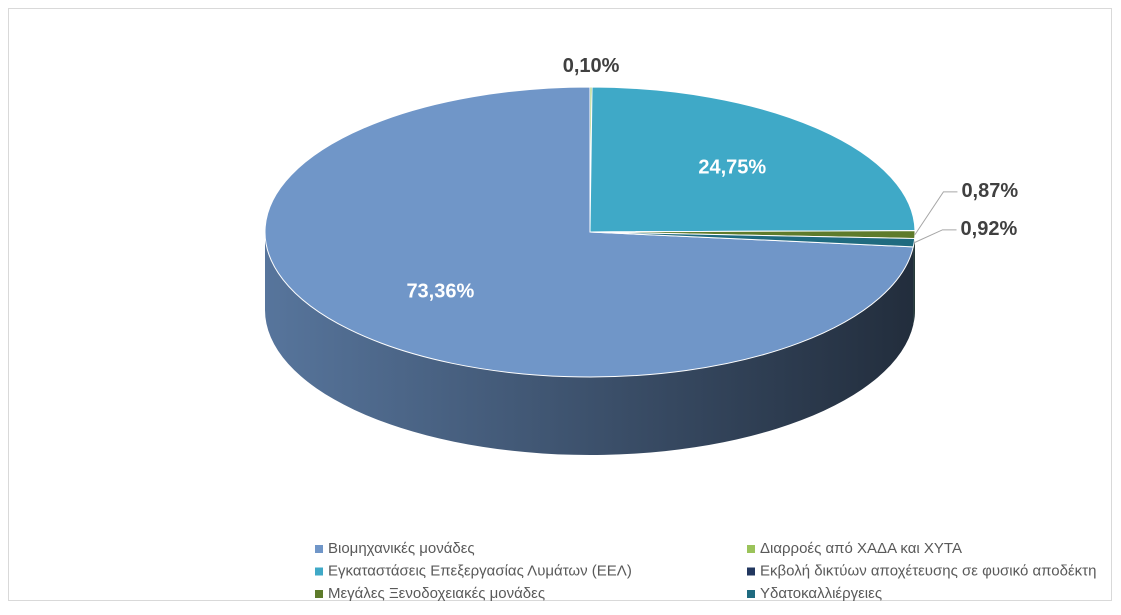 The image size is (1121, 615). Describe the element at coordinates (861, 548) in the screenshot. I see `legend-label: Διαρροές από ΧΑΔΑ και ΧΥΤΑ` at that location.